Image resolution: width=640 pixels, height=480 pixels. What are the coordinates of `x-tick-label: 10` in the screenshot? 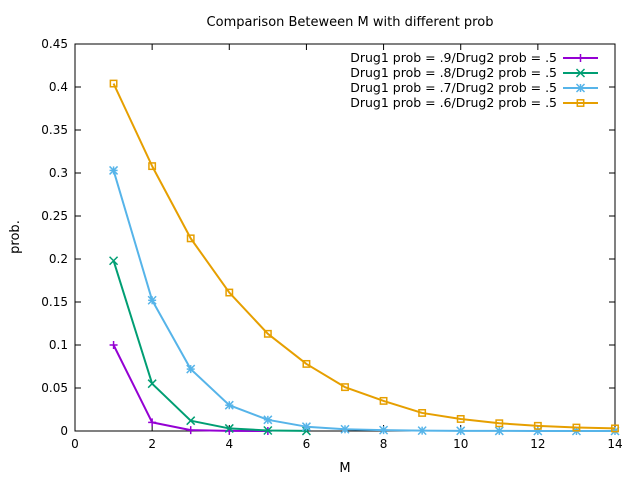 It's located at (460, 444).